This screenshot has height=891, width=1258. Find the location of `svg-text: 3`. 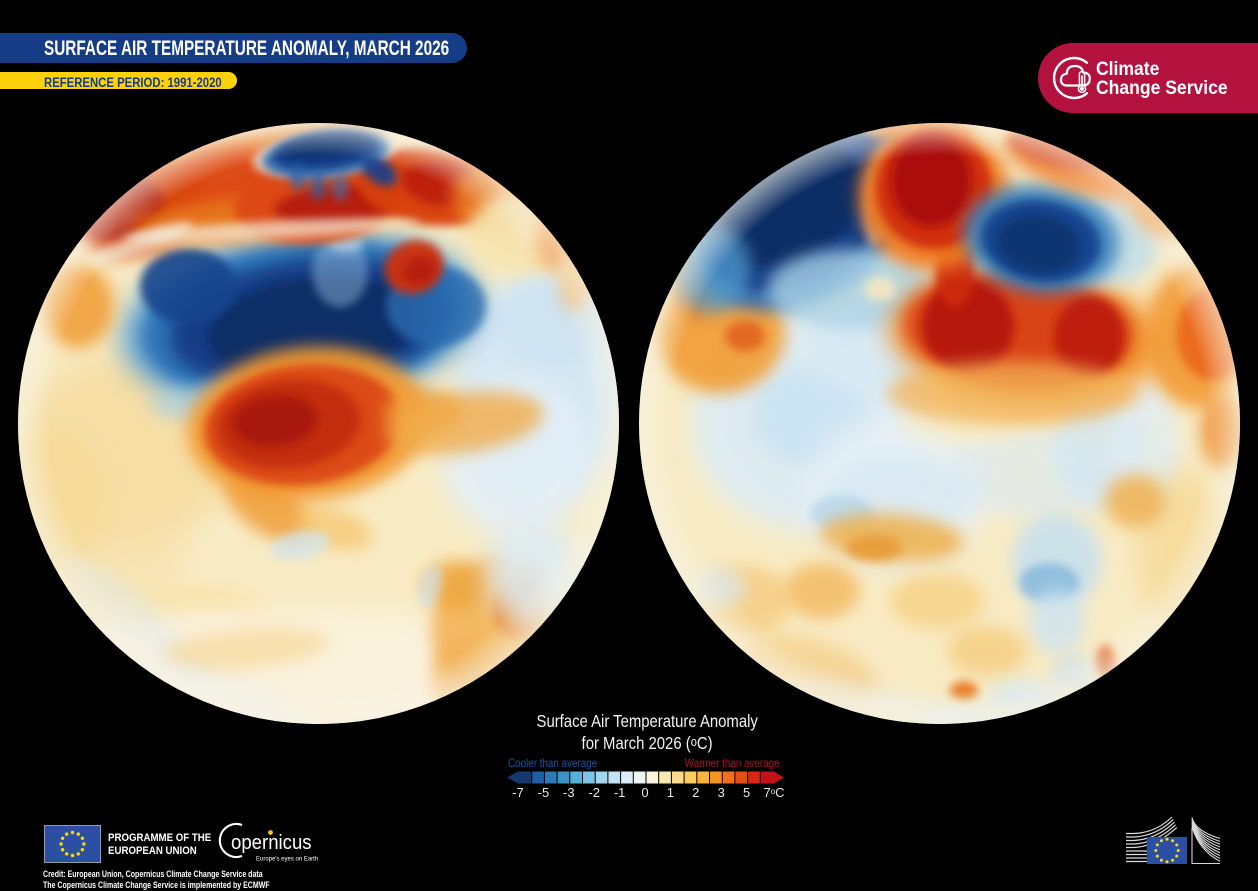

svg-text: 3 is located at coordinates (721, 792).